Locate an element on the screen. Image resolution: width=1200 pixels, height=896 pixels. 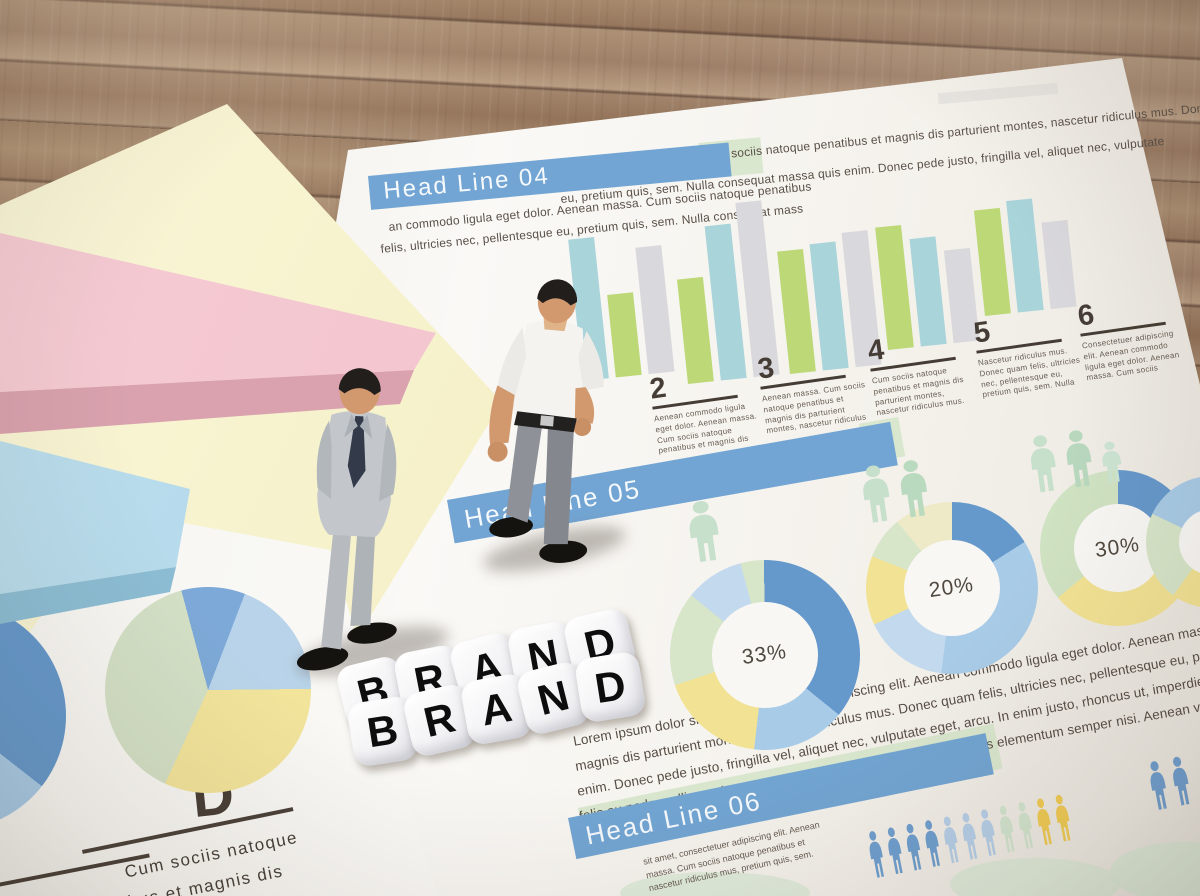
donut-value-label: 30% is located at coordinates (1118, 547).